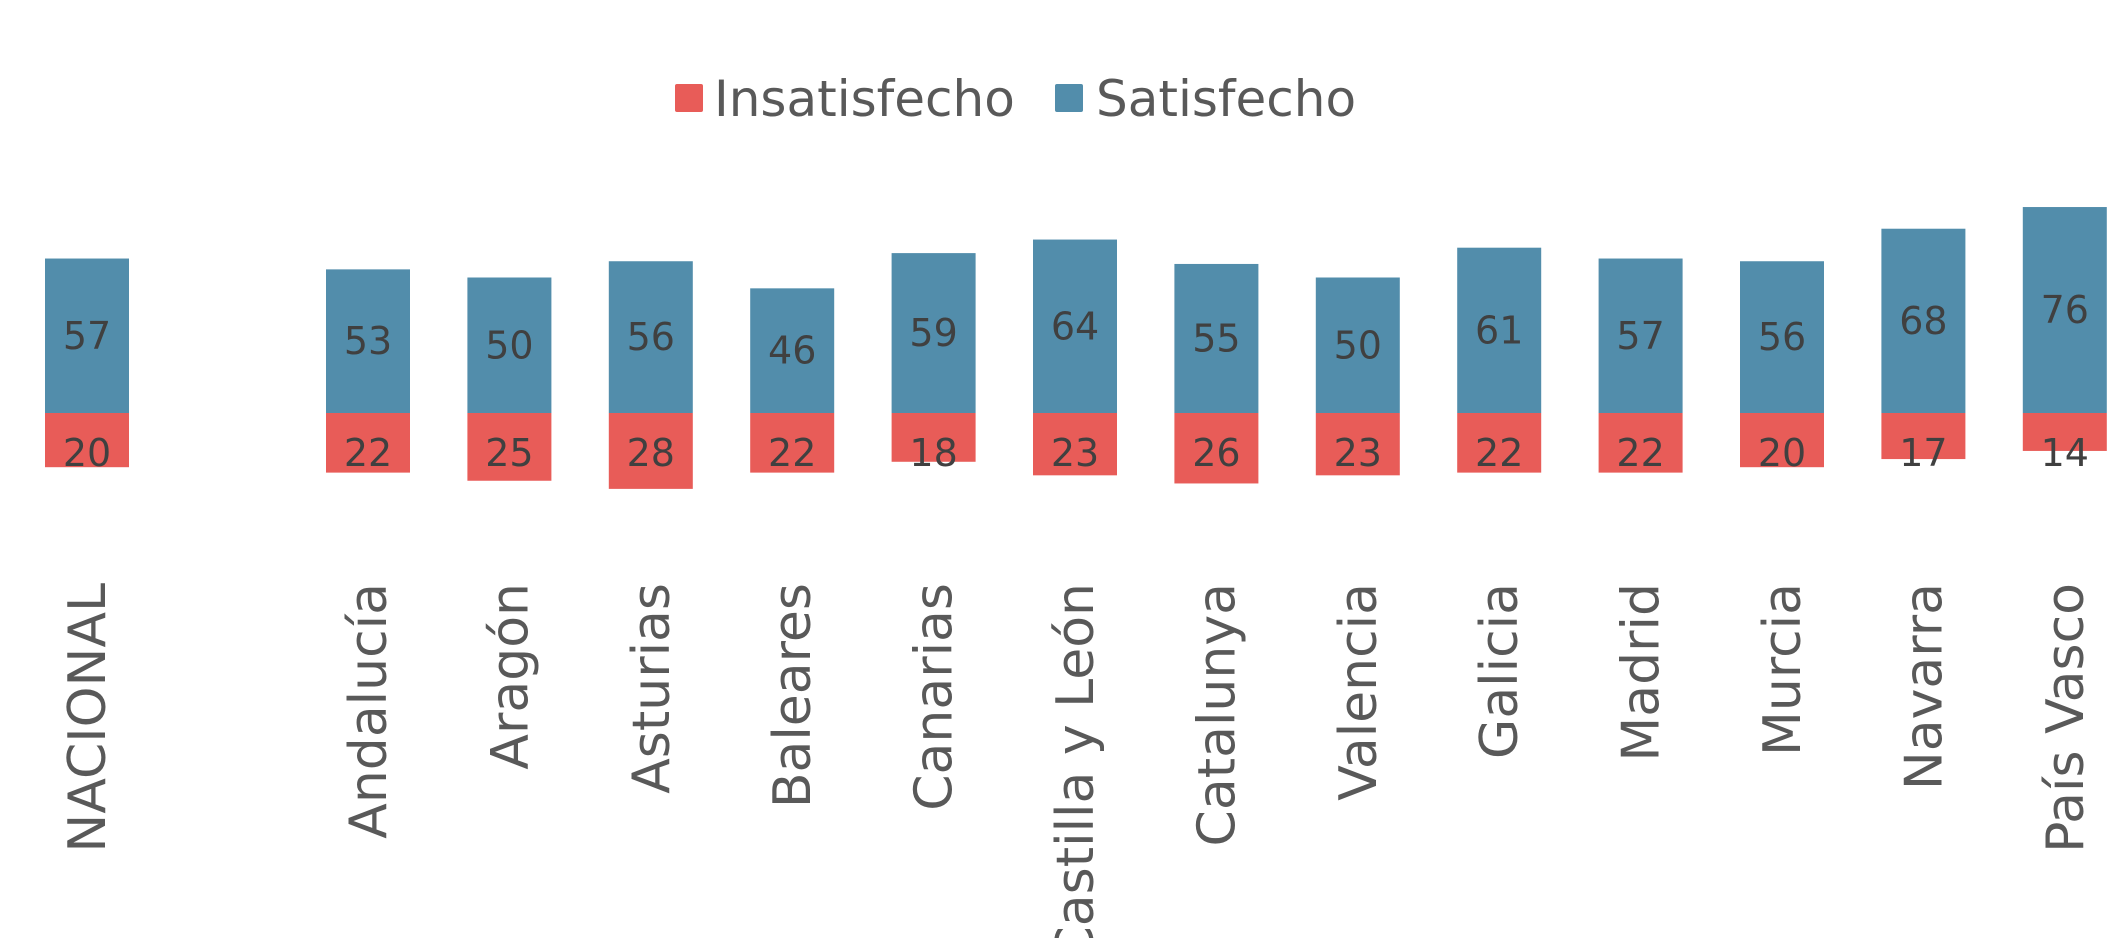 The width and height of the screenshot is (2124, 938). What do you see at coordinates (1923, 453) in the screenshot?
I see `data-label-insatisfecho-navarra: 17` at bounding box center [1923, 453].